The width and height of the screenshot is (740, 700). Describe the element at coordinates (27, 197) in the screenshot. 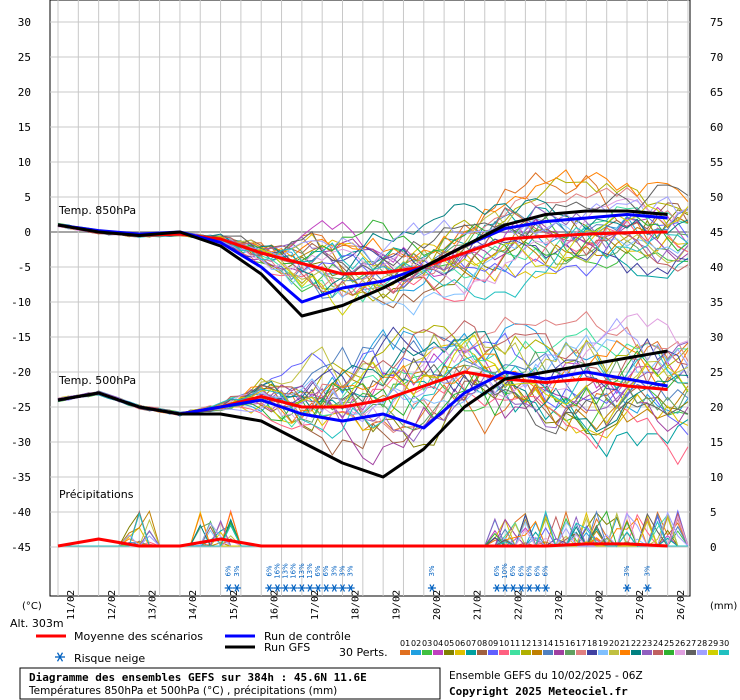

I see `y-left-tick: 5` at that location.